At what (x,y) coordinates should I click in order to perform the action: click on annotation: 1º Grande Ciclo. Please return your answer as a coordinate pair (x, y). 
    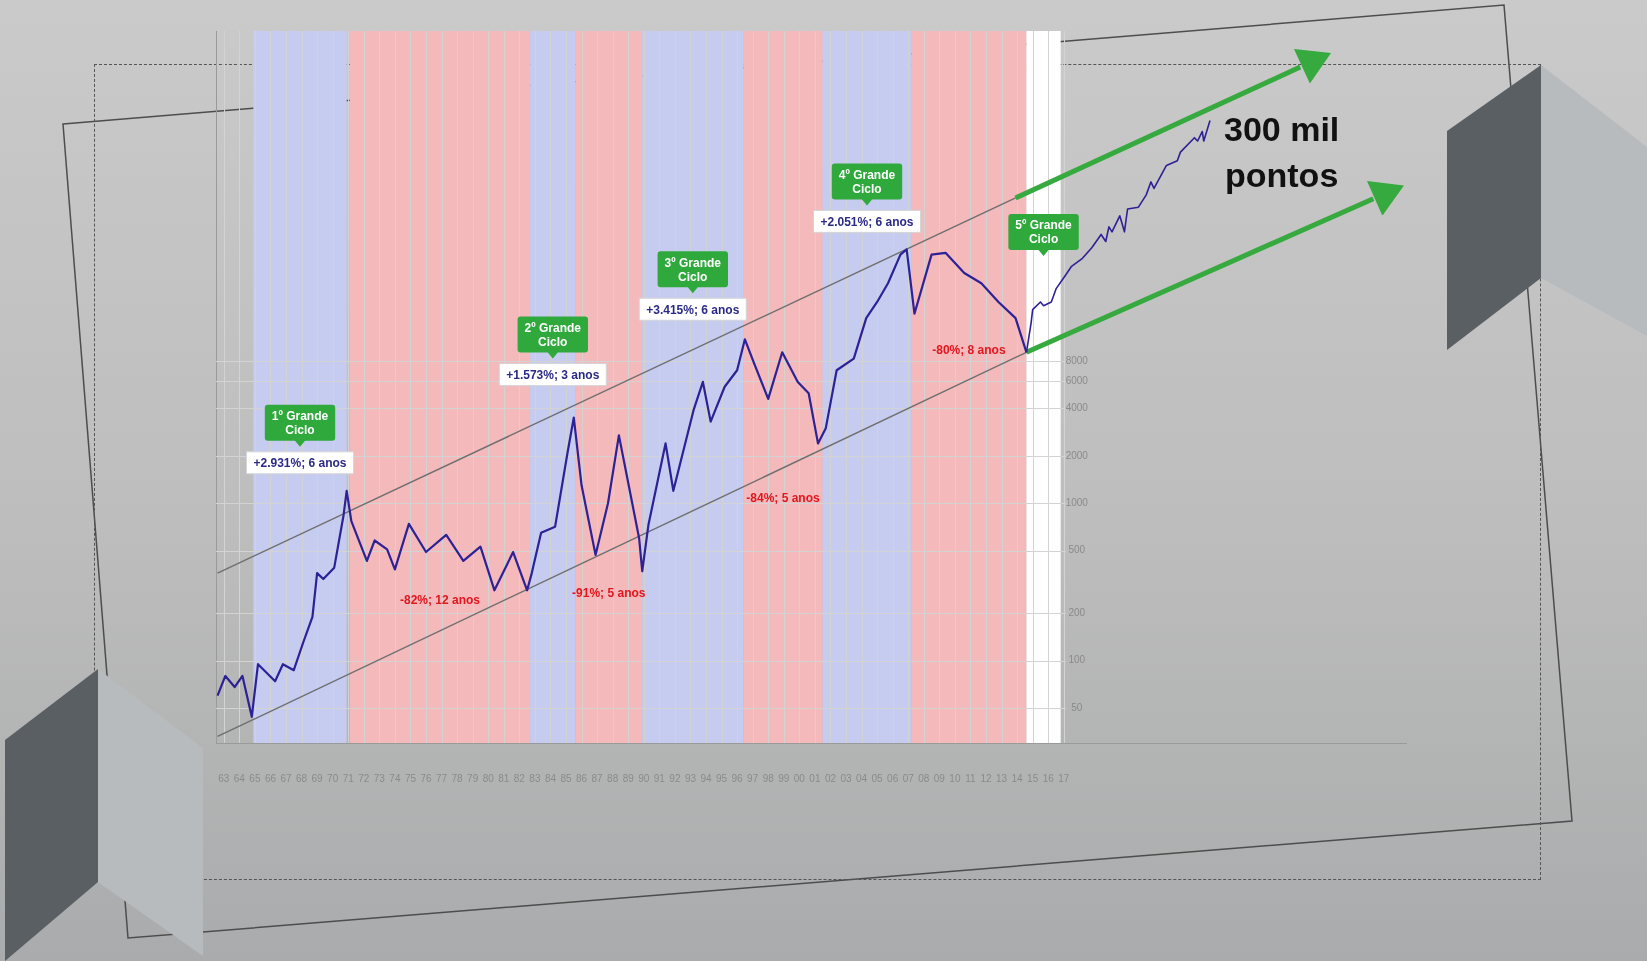
    Looking at the image, I should click on (300, 423).